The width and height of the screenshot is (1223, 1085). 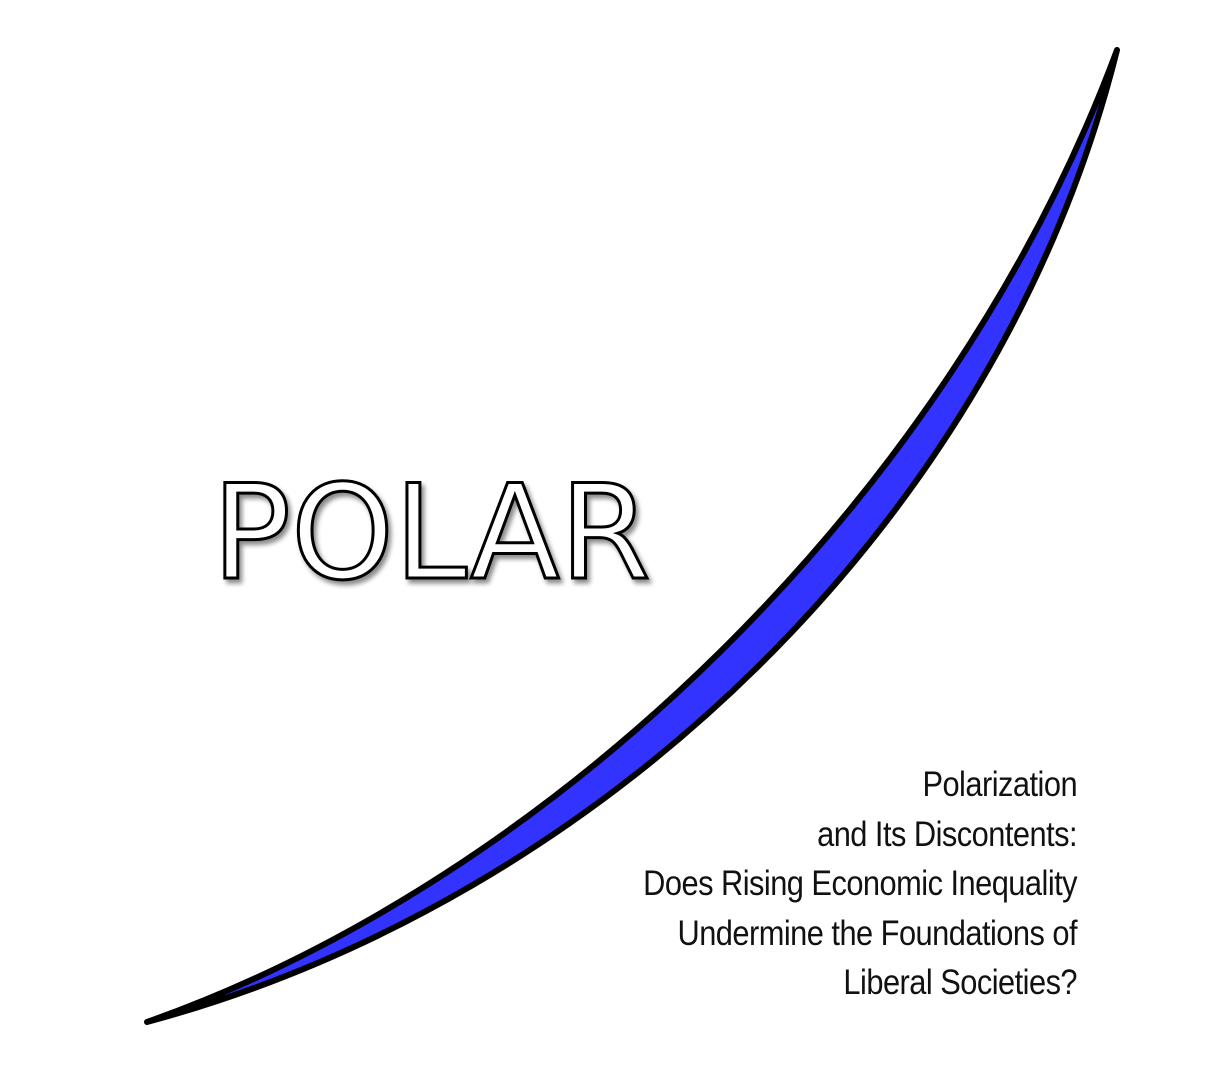 I want to click on subtitle-line: and Its Discontents:, so click(x=947, y=834).